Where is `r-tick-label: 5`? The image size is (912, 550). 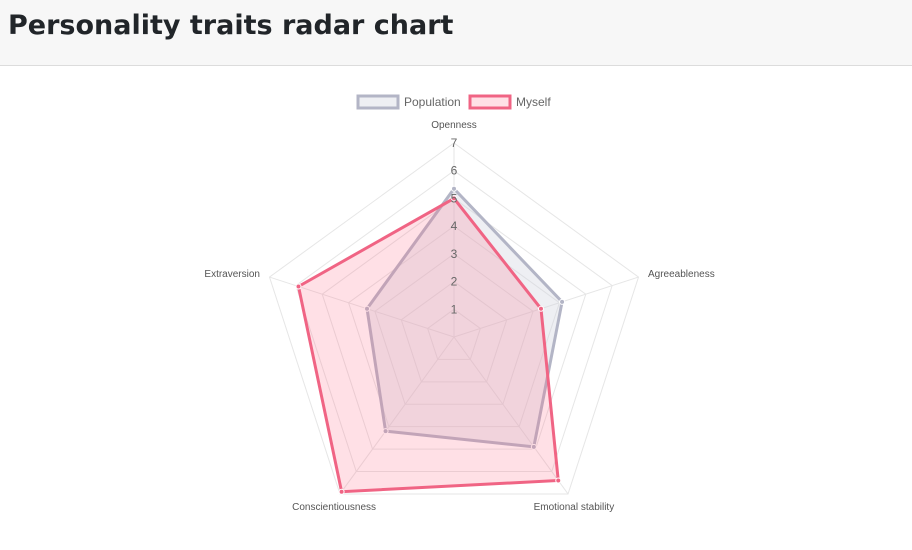 r-tick-label: 5 is located at coordinates (454, 198).